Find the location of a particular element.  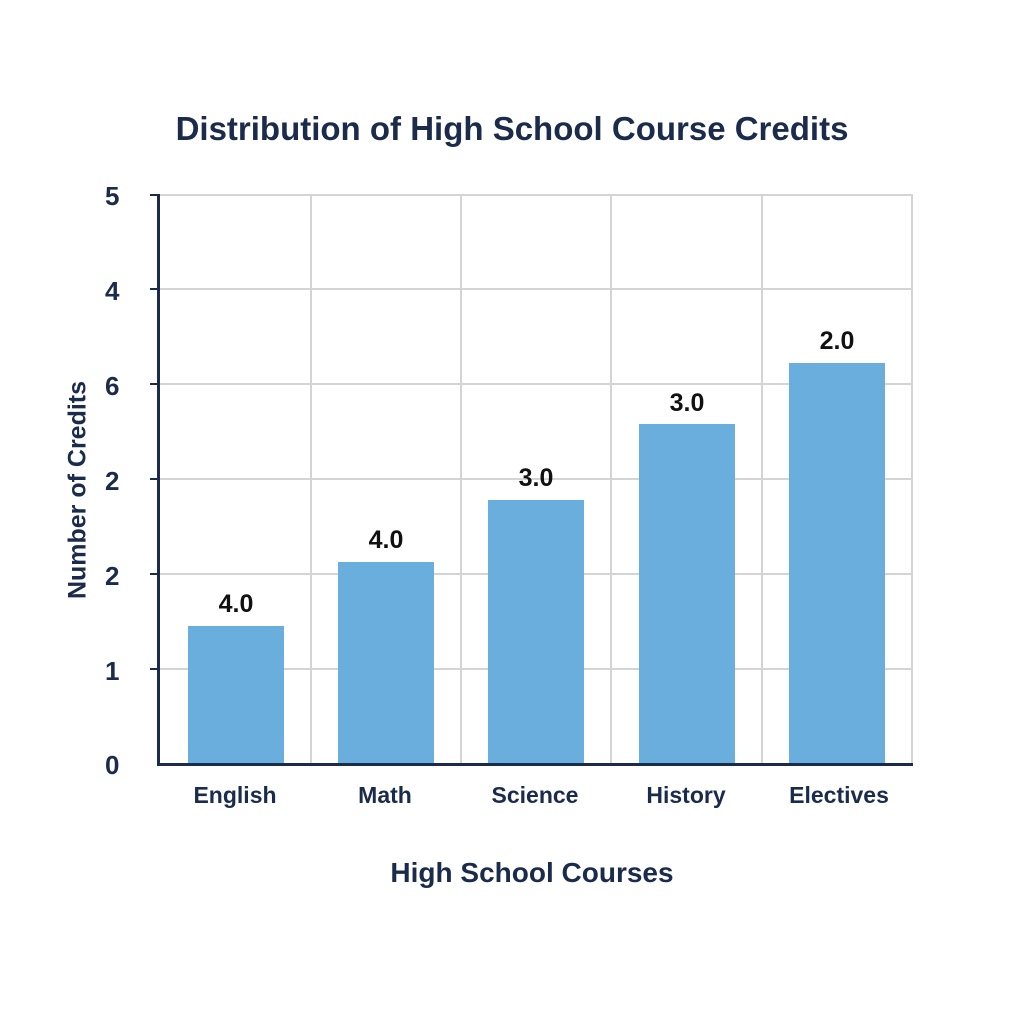

y-axis-line is located at coordinates (158, 479).